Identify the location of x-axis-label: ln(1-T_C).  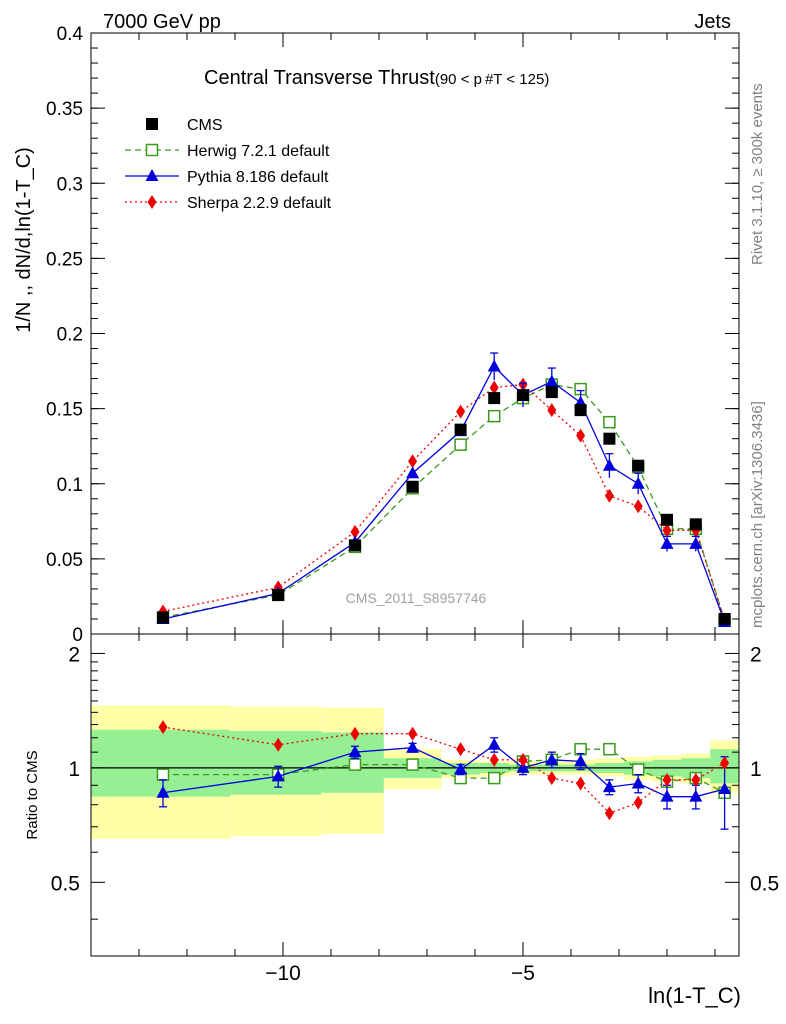
(694, 995).